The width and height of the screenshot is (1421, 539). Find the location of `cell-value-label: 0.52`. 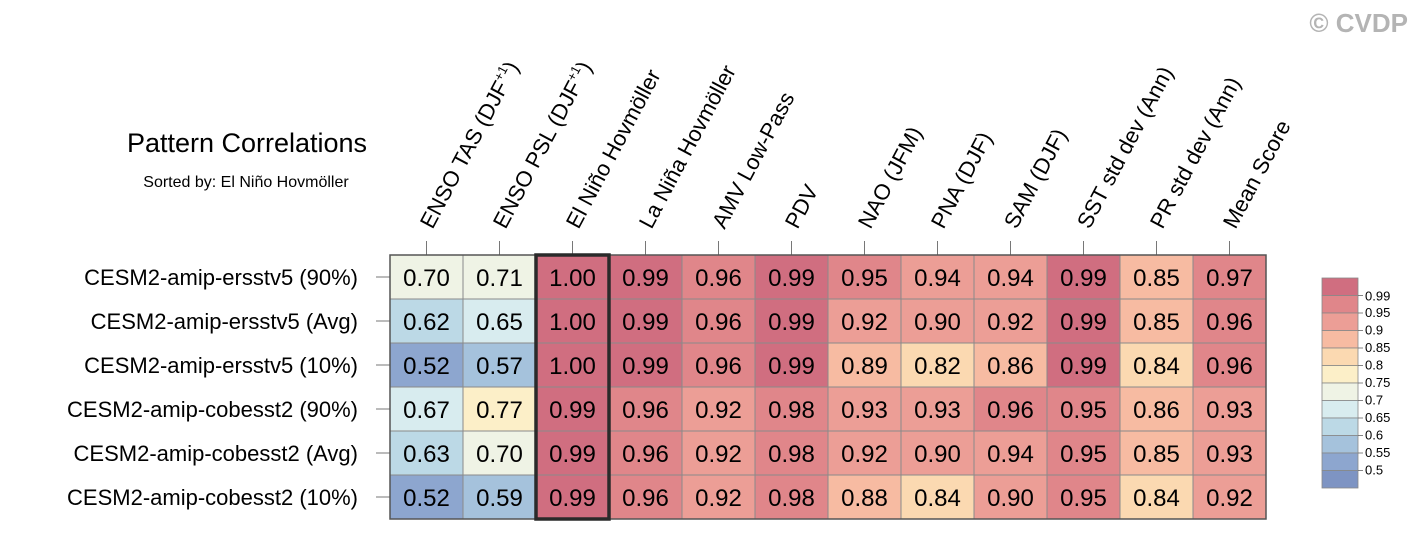

cell-value-label: 0.52 is located at coordinates (426, 498).